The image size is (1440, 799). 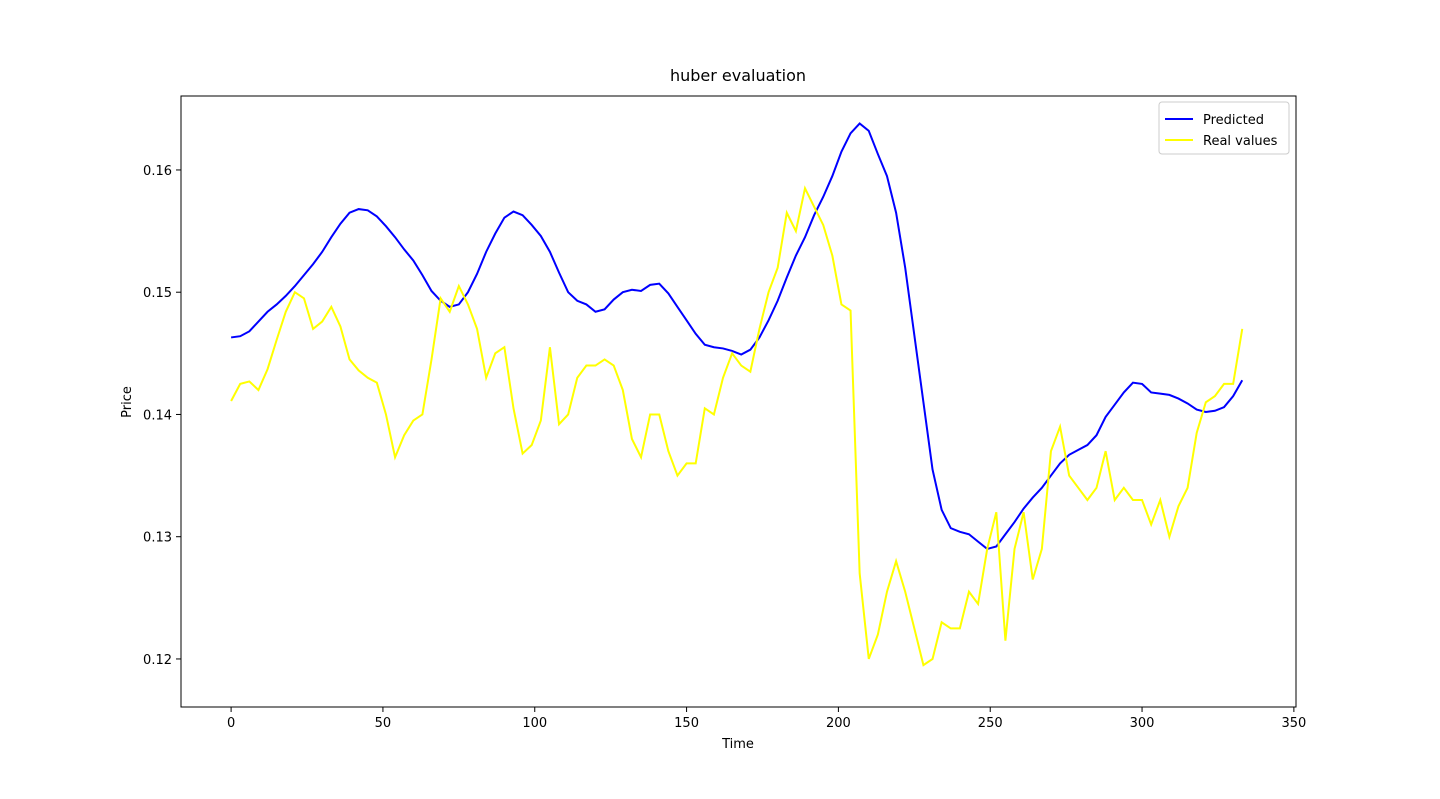 What do you see at coordinates (738, 75) in the screenshot?
I see `chart-title: huber evaluation` at bounding box center [738, 75].